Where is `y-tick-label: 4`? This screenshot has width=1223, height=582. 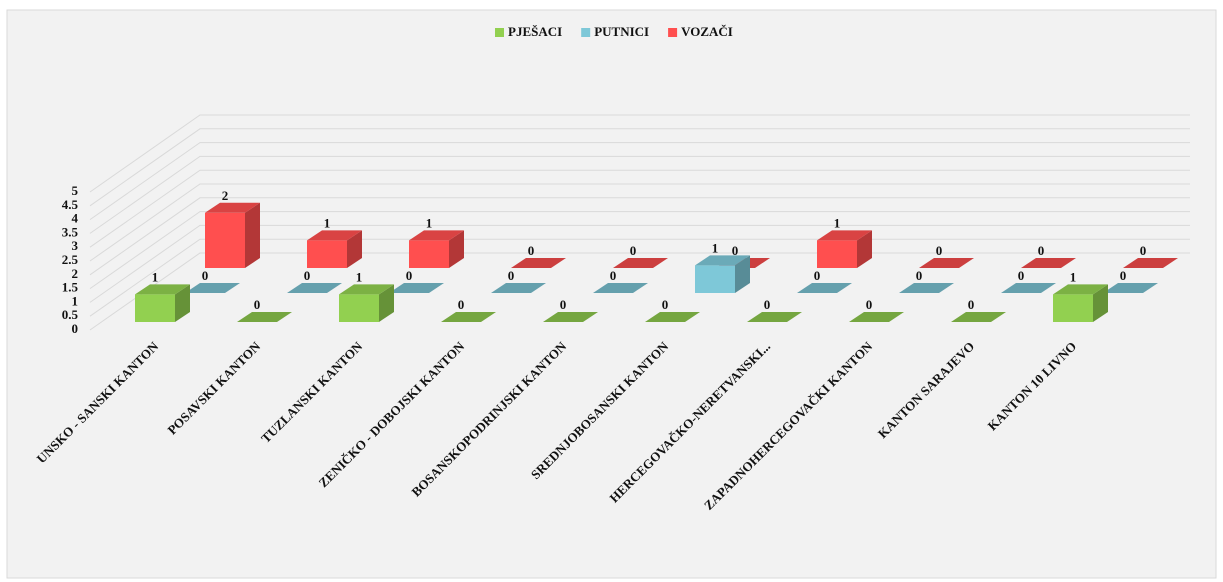
y-tick-label: 4 is located at coordinates (75, 218).